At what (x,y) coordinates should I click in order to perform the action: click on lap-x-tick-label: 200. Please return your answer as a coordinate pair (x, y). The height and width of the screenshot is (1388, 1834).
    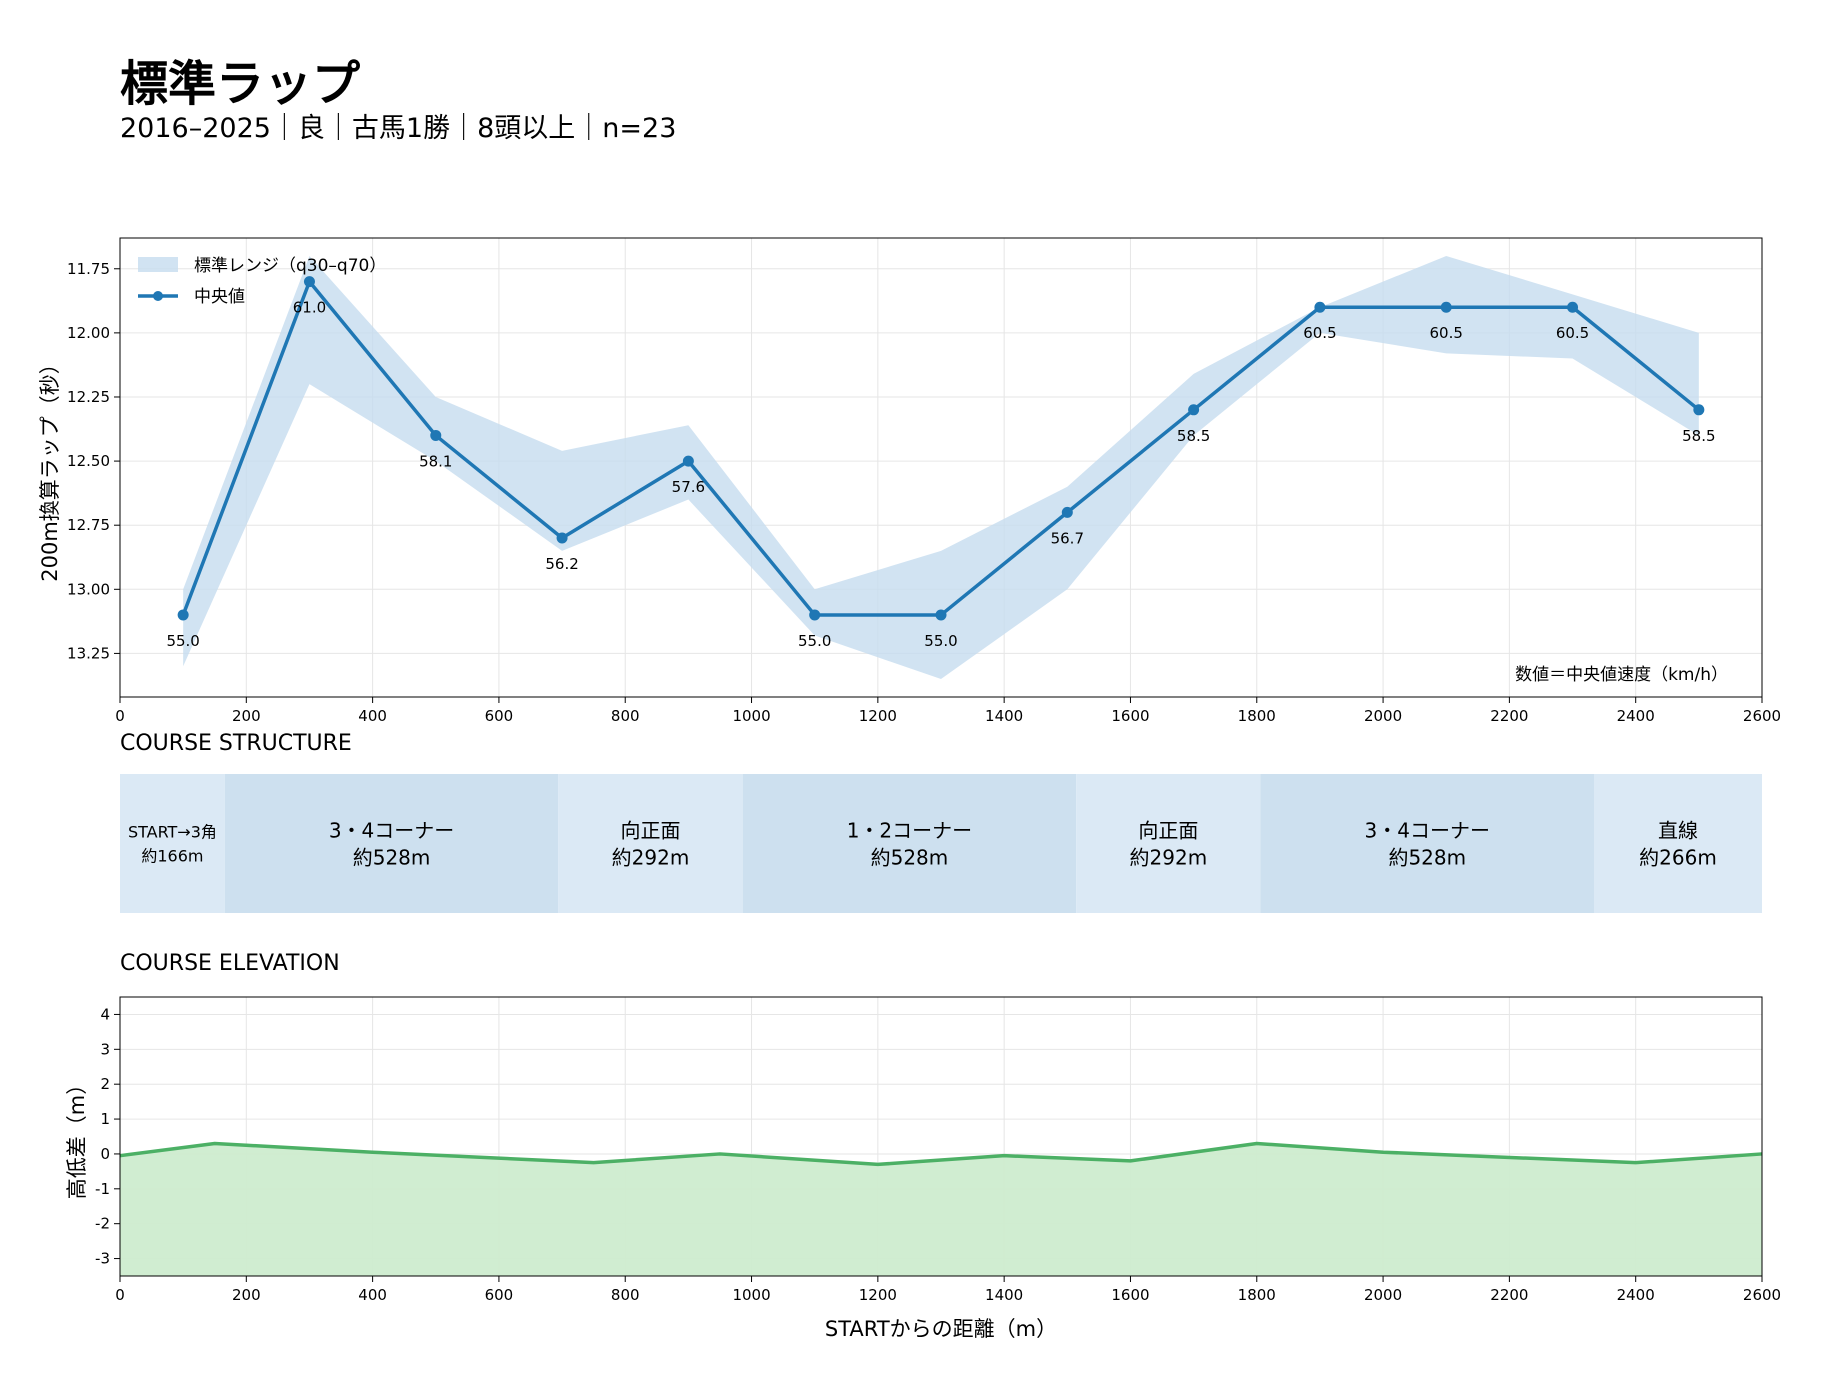
    Looking at the image, I should click on (246, 716).